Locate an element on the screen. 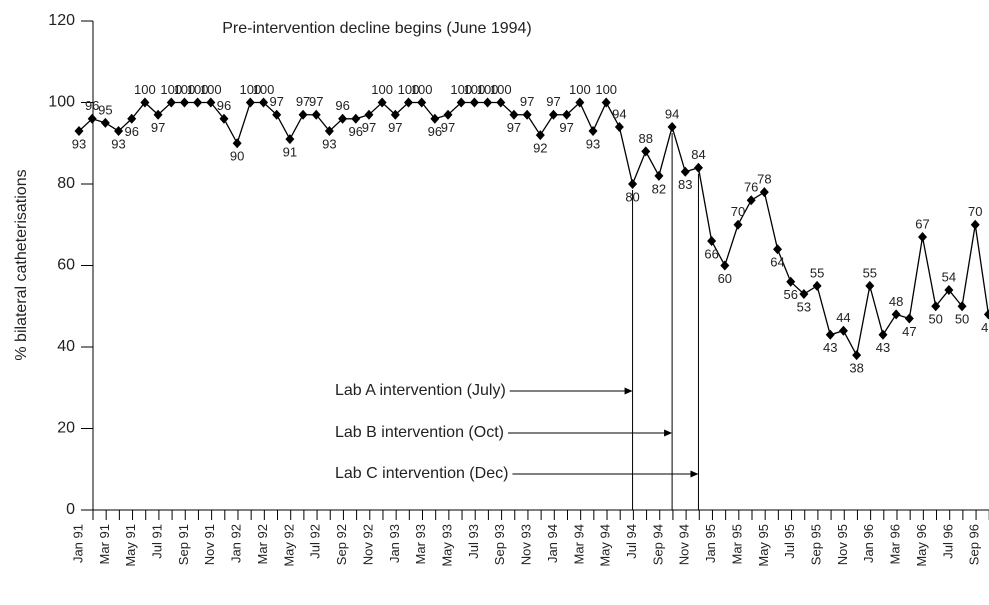 Image resolution: width=989 pixels, height=605 pixels. x-tick-label: Sep 96 is located at coordinates (974, 544).